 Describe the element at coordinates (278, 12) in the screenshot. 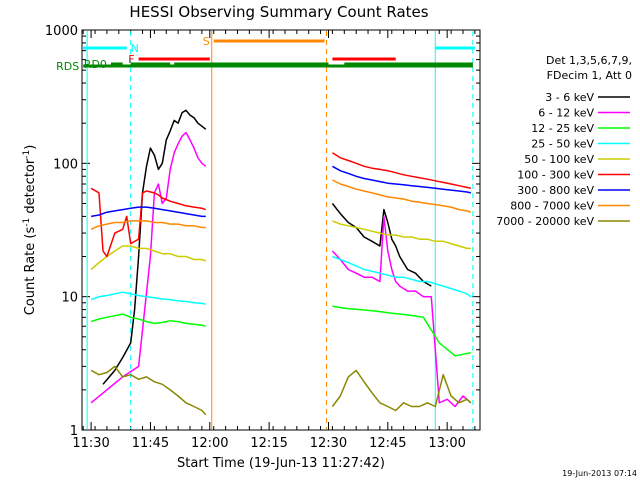

I see `chart-title: HESSI Observing Summary Count Rates` at that location.